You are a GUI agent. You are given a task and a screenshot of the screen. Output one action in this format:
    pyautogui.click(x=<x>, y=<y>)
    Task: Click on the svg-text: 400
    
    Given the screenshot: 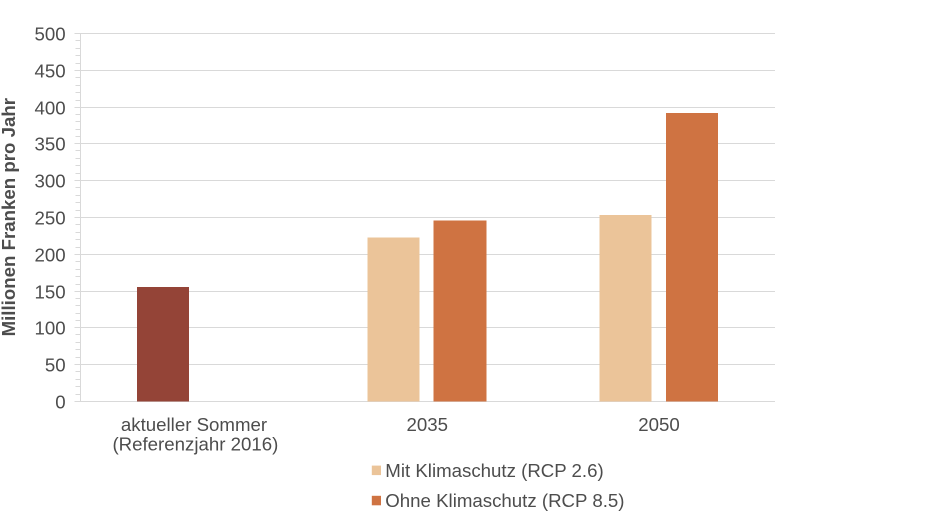 What is the action you would take?
    pyautogui.click(x=50, y=107)
    